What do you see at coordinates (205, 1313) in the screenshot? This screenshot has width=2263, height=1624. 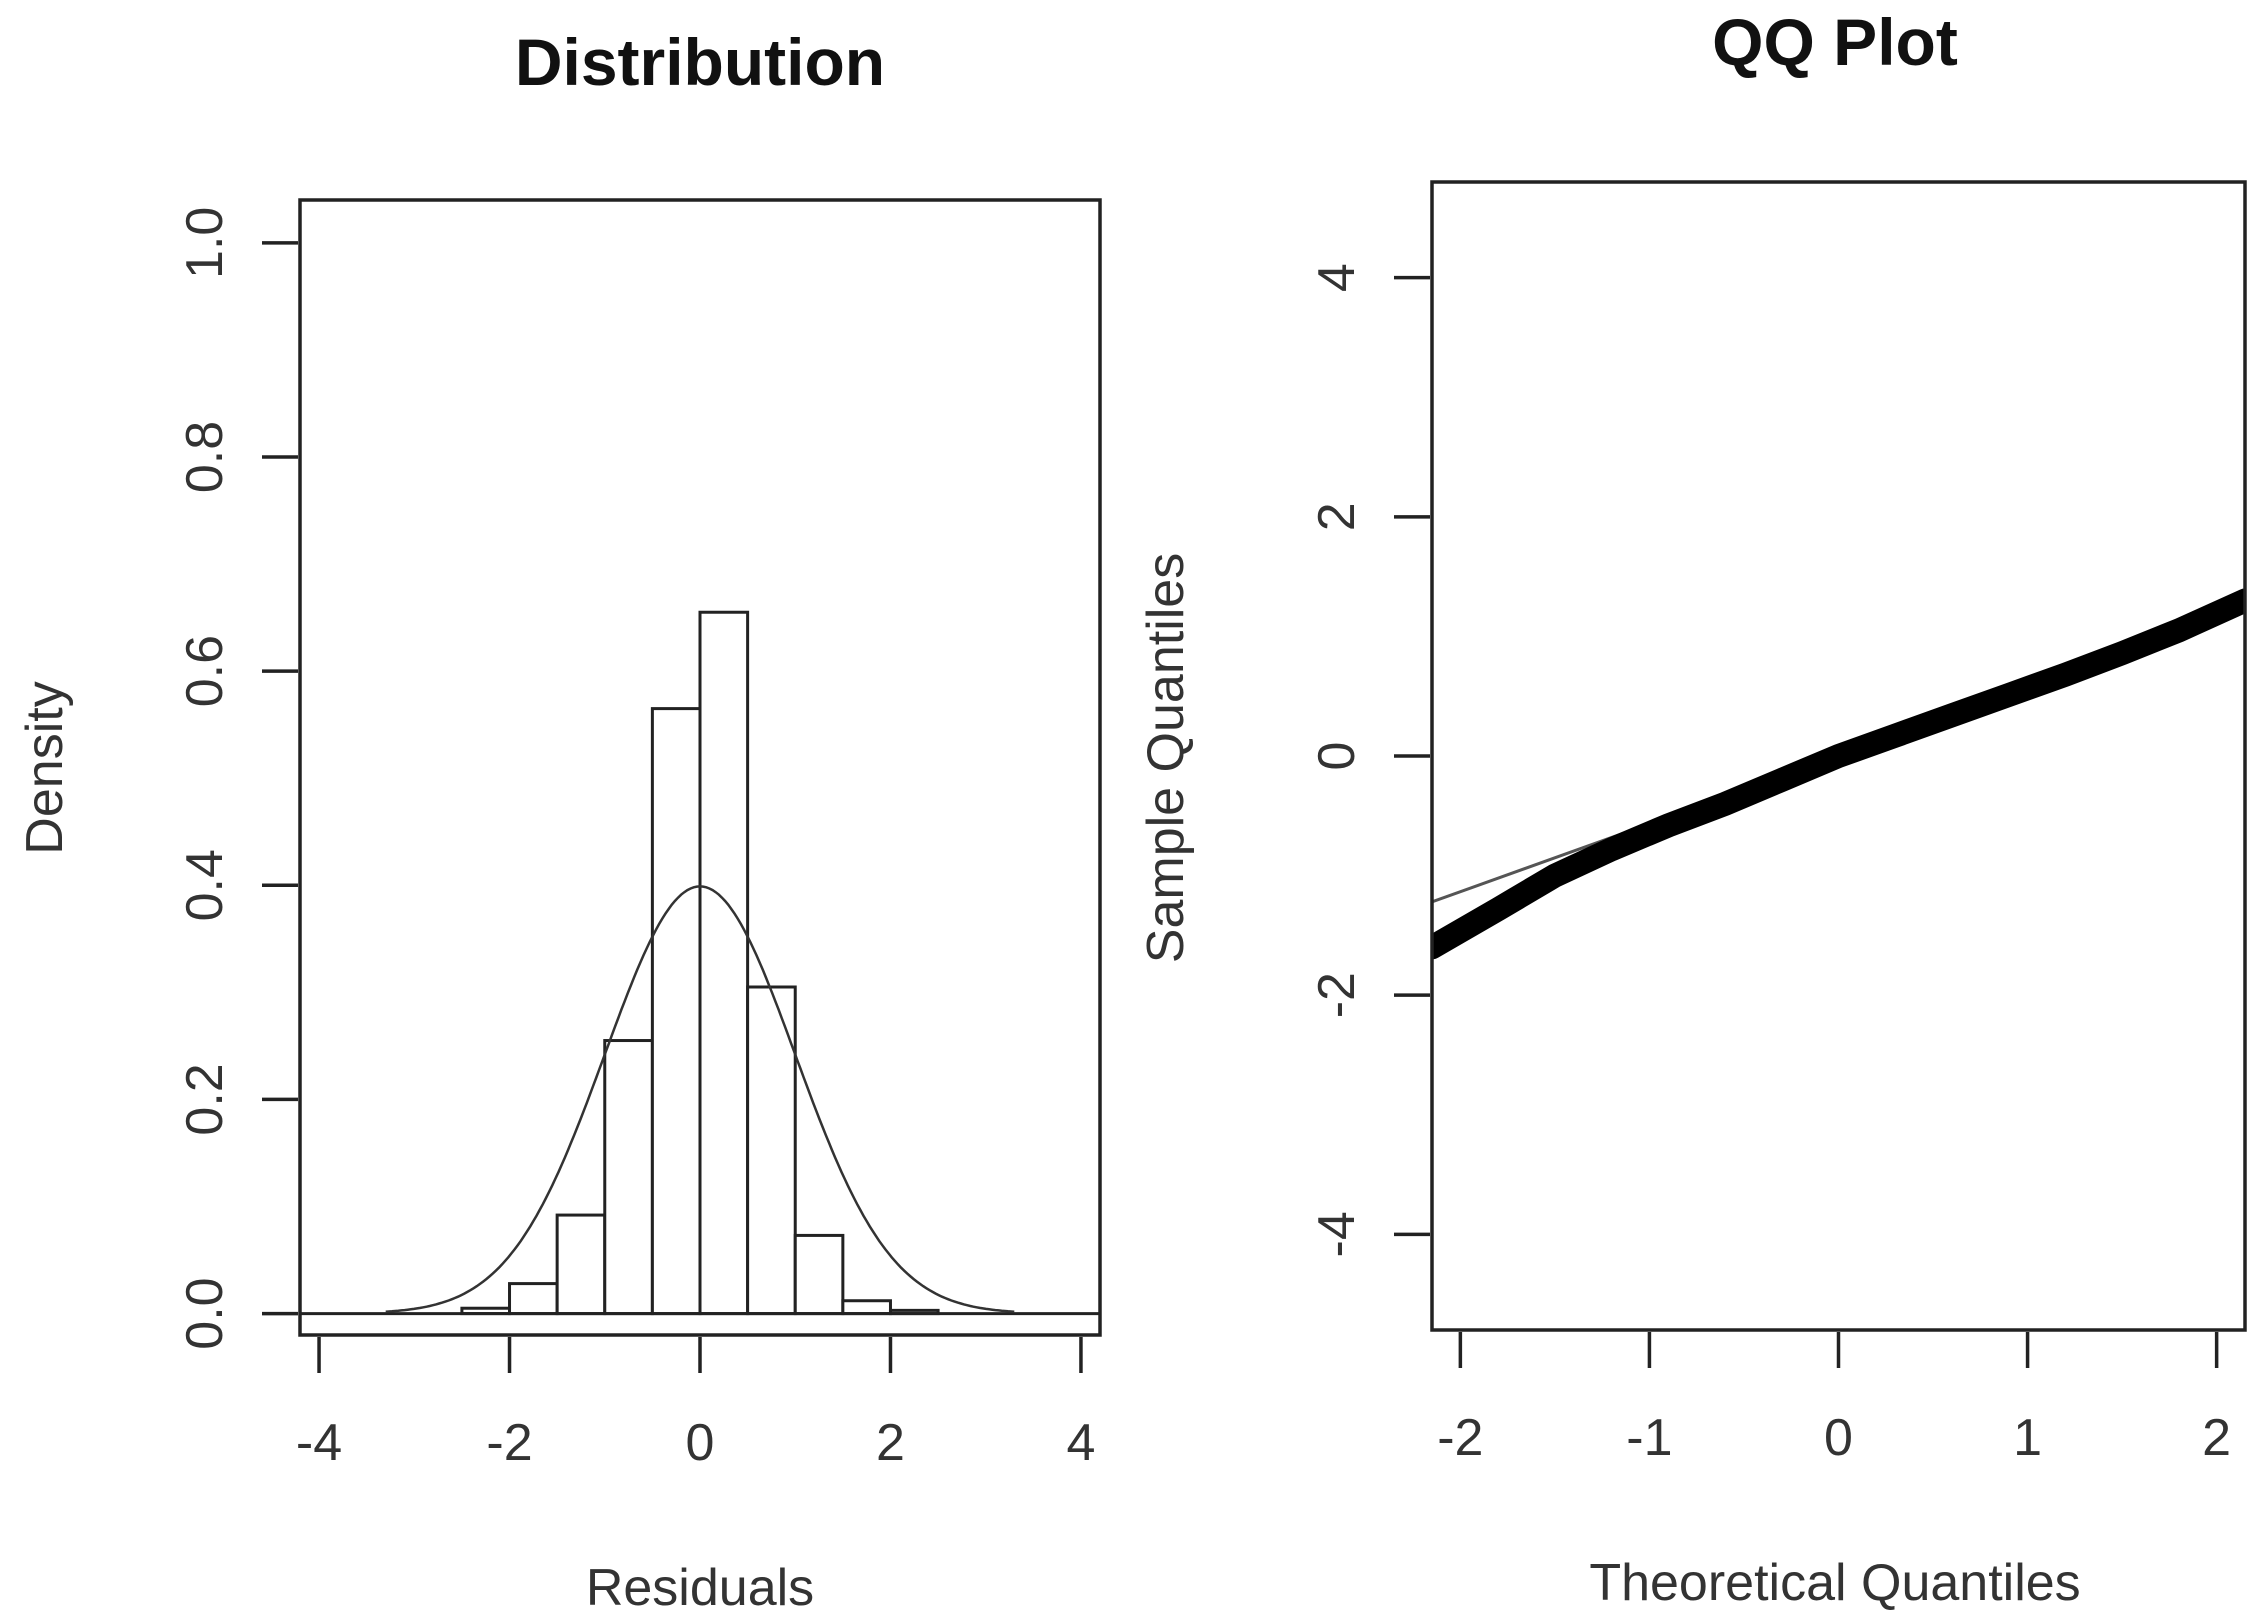 I see `histogram-y-tick-label: 0.0` at bounding box center [205, 1313].